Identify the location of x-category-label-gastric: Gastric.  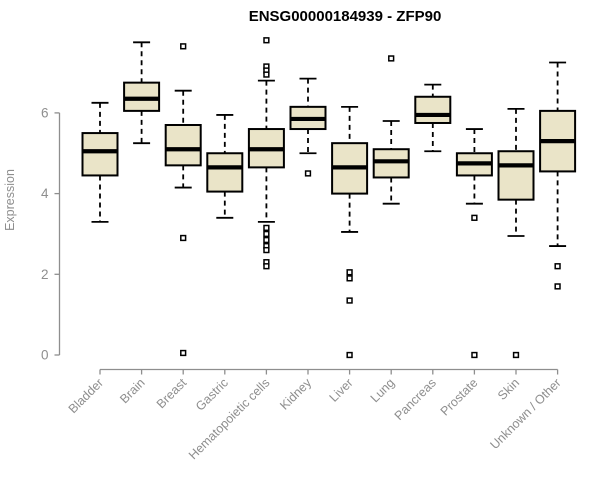
(212, 395).